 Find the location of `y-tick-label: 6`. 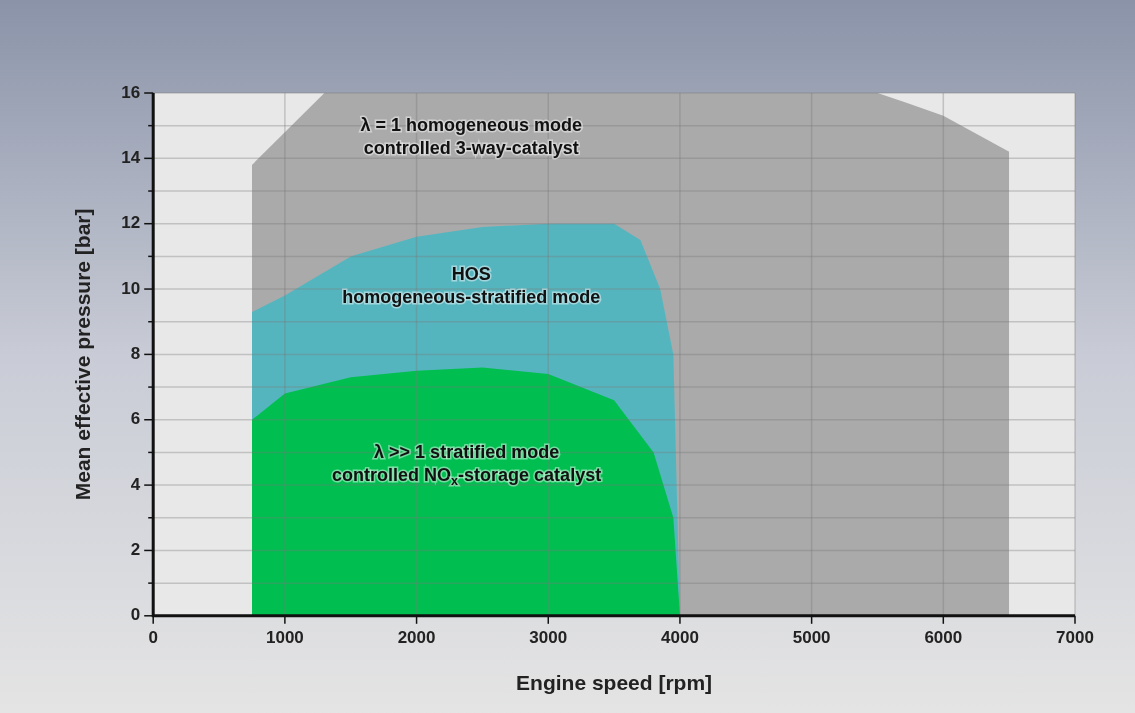

y-tick-label: 6 is located at coordinates (135, 419).